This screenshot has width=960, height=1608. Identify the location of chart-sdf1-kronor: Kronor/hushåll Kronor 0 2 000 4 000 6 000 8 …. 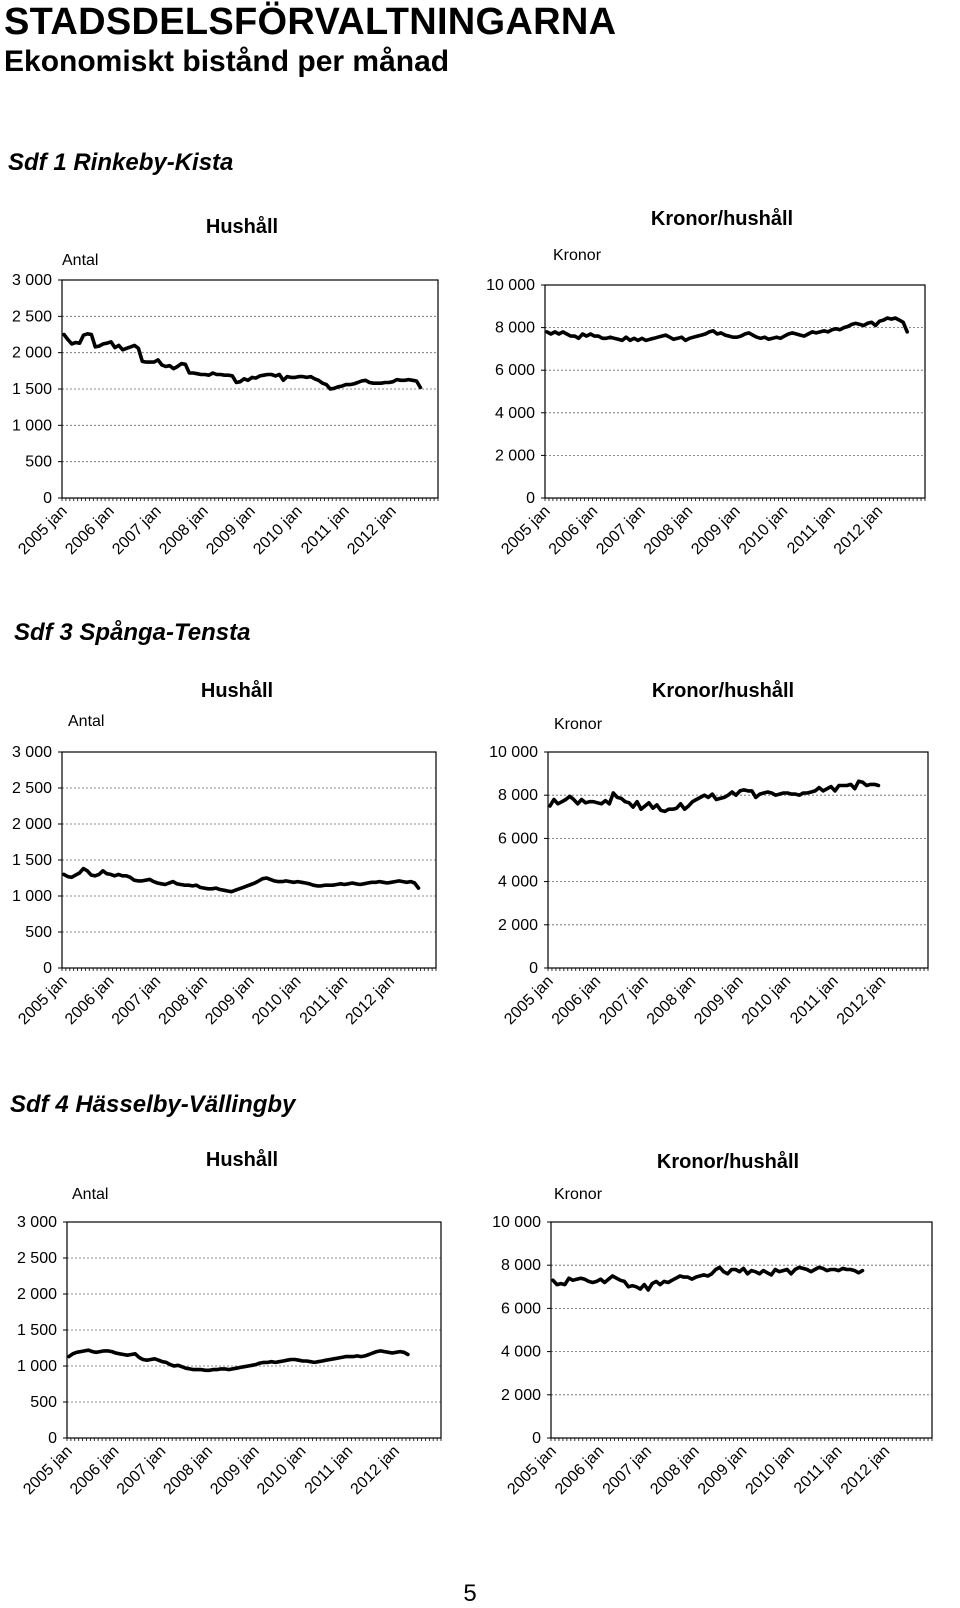
(706, 382).